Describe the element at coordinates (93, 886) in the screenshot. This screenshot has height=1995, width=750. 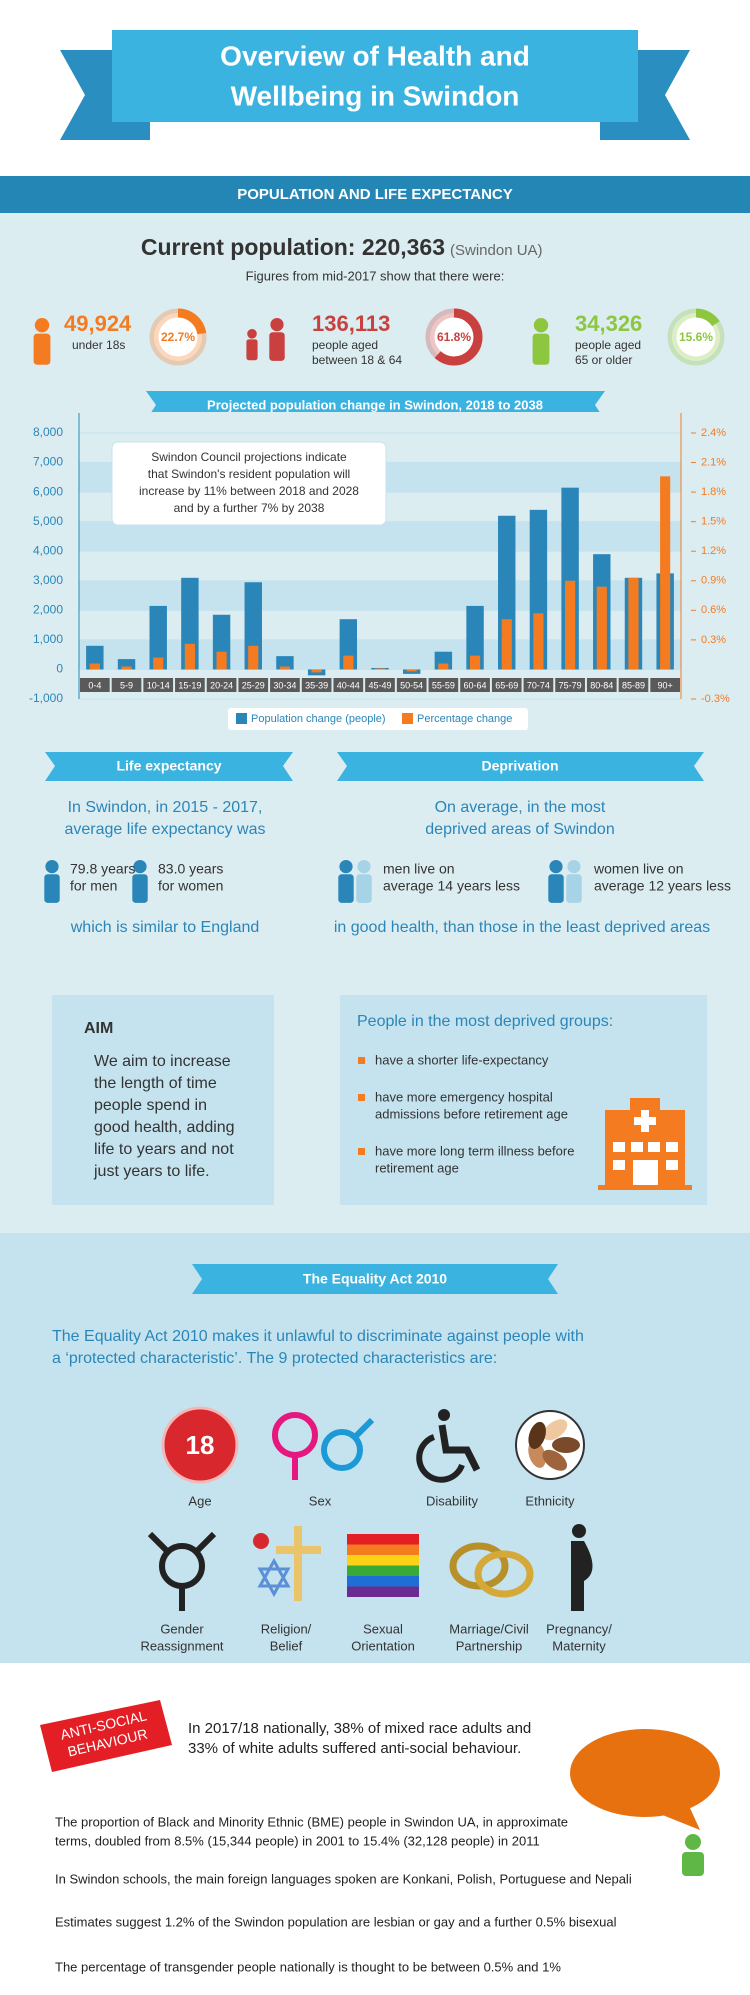
I see `stat: for men` at that location.